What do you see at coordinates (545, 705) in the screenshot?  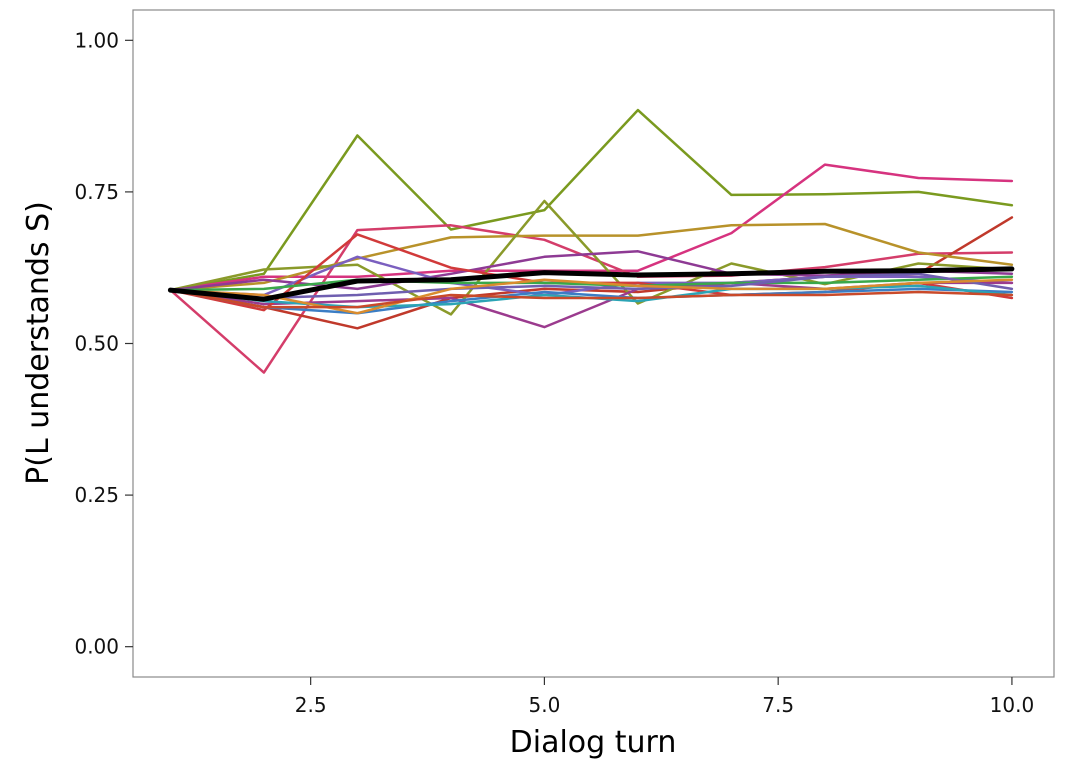 I see `x-tick-label: 5.0` at bounding box center [545, 705].